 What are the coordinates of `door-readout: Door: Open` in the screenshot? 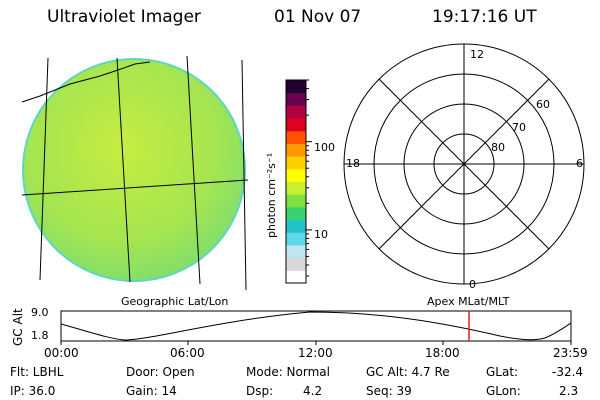 It's located at (160, 372).